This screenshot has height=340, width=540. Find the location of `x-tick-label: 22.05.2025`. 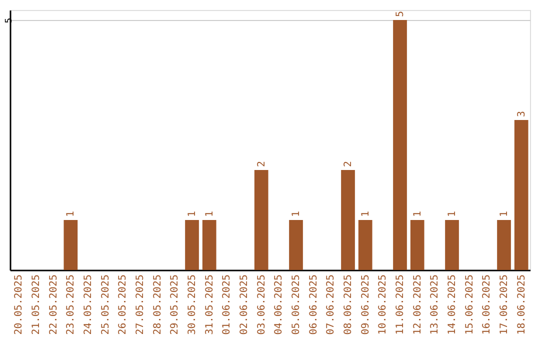

x-tick-label: 22.05.2025 is located at coordinates (54, 304).